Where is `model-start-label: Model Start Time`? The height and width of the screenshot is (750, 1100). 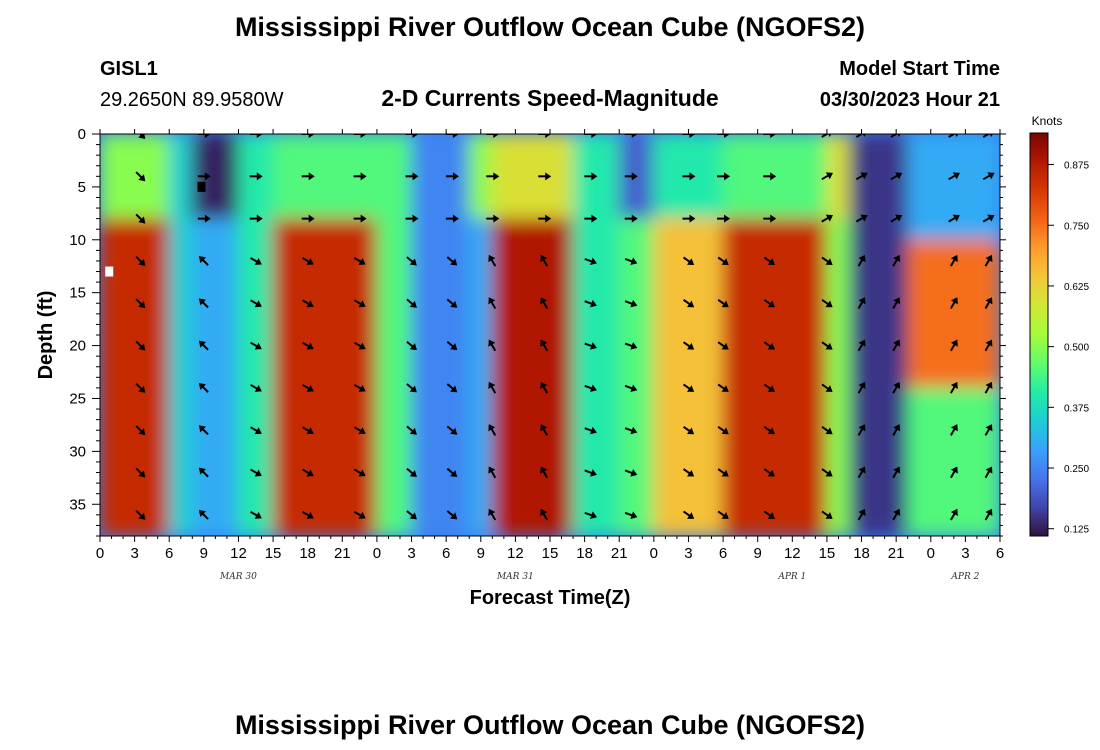 model-start-label: Model Start Time is located at coordinates (919, 69).